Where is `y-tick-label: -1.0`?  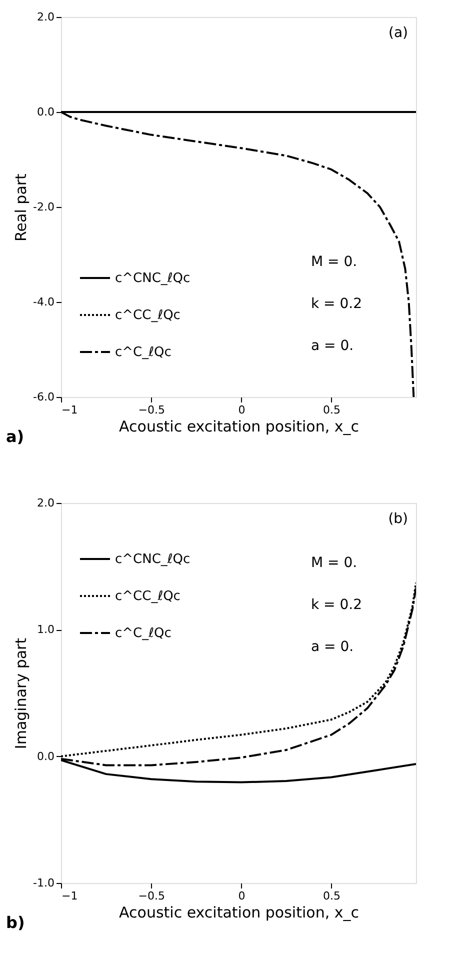 y-tick-label: -1.0 is located at coordinates (43, 883).